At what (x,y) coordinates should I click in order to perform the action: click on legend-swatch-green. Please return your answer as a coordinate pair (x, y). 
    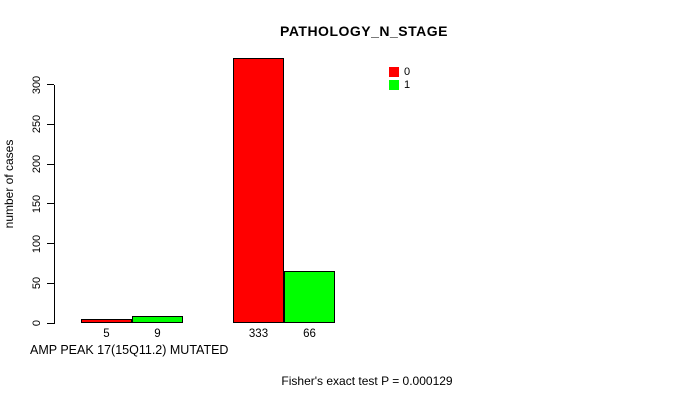
    Looking at the image, I should click on (394, 85).